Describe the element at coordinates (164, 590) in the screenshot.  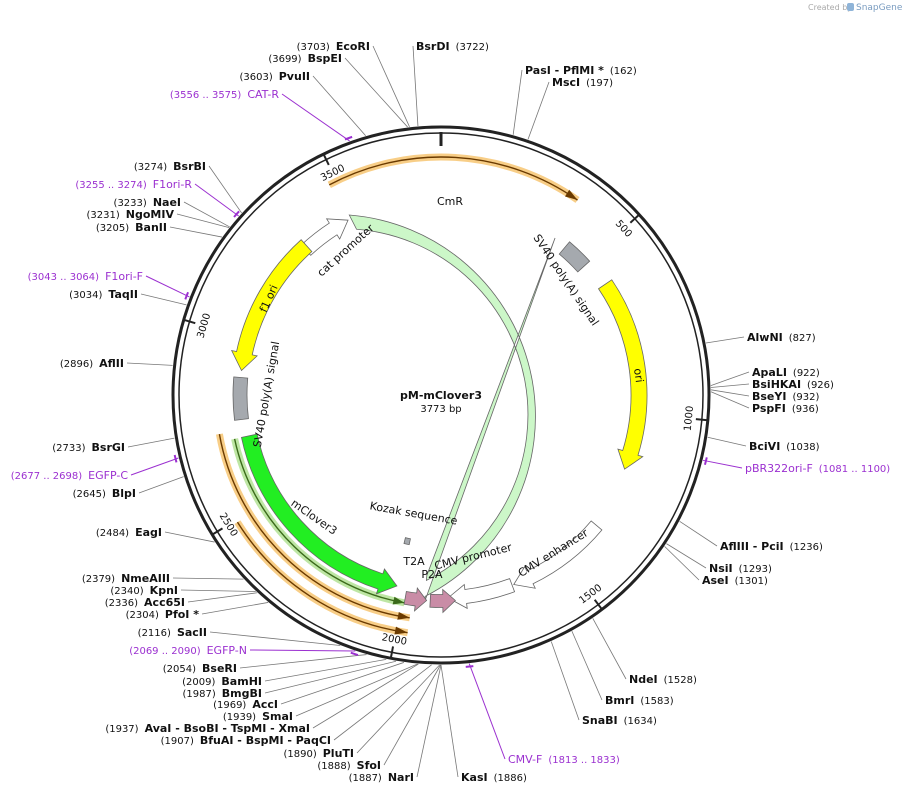
I see `site-name: KpnI` at that location.